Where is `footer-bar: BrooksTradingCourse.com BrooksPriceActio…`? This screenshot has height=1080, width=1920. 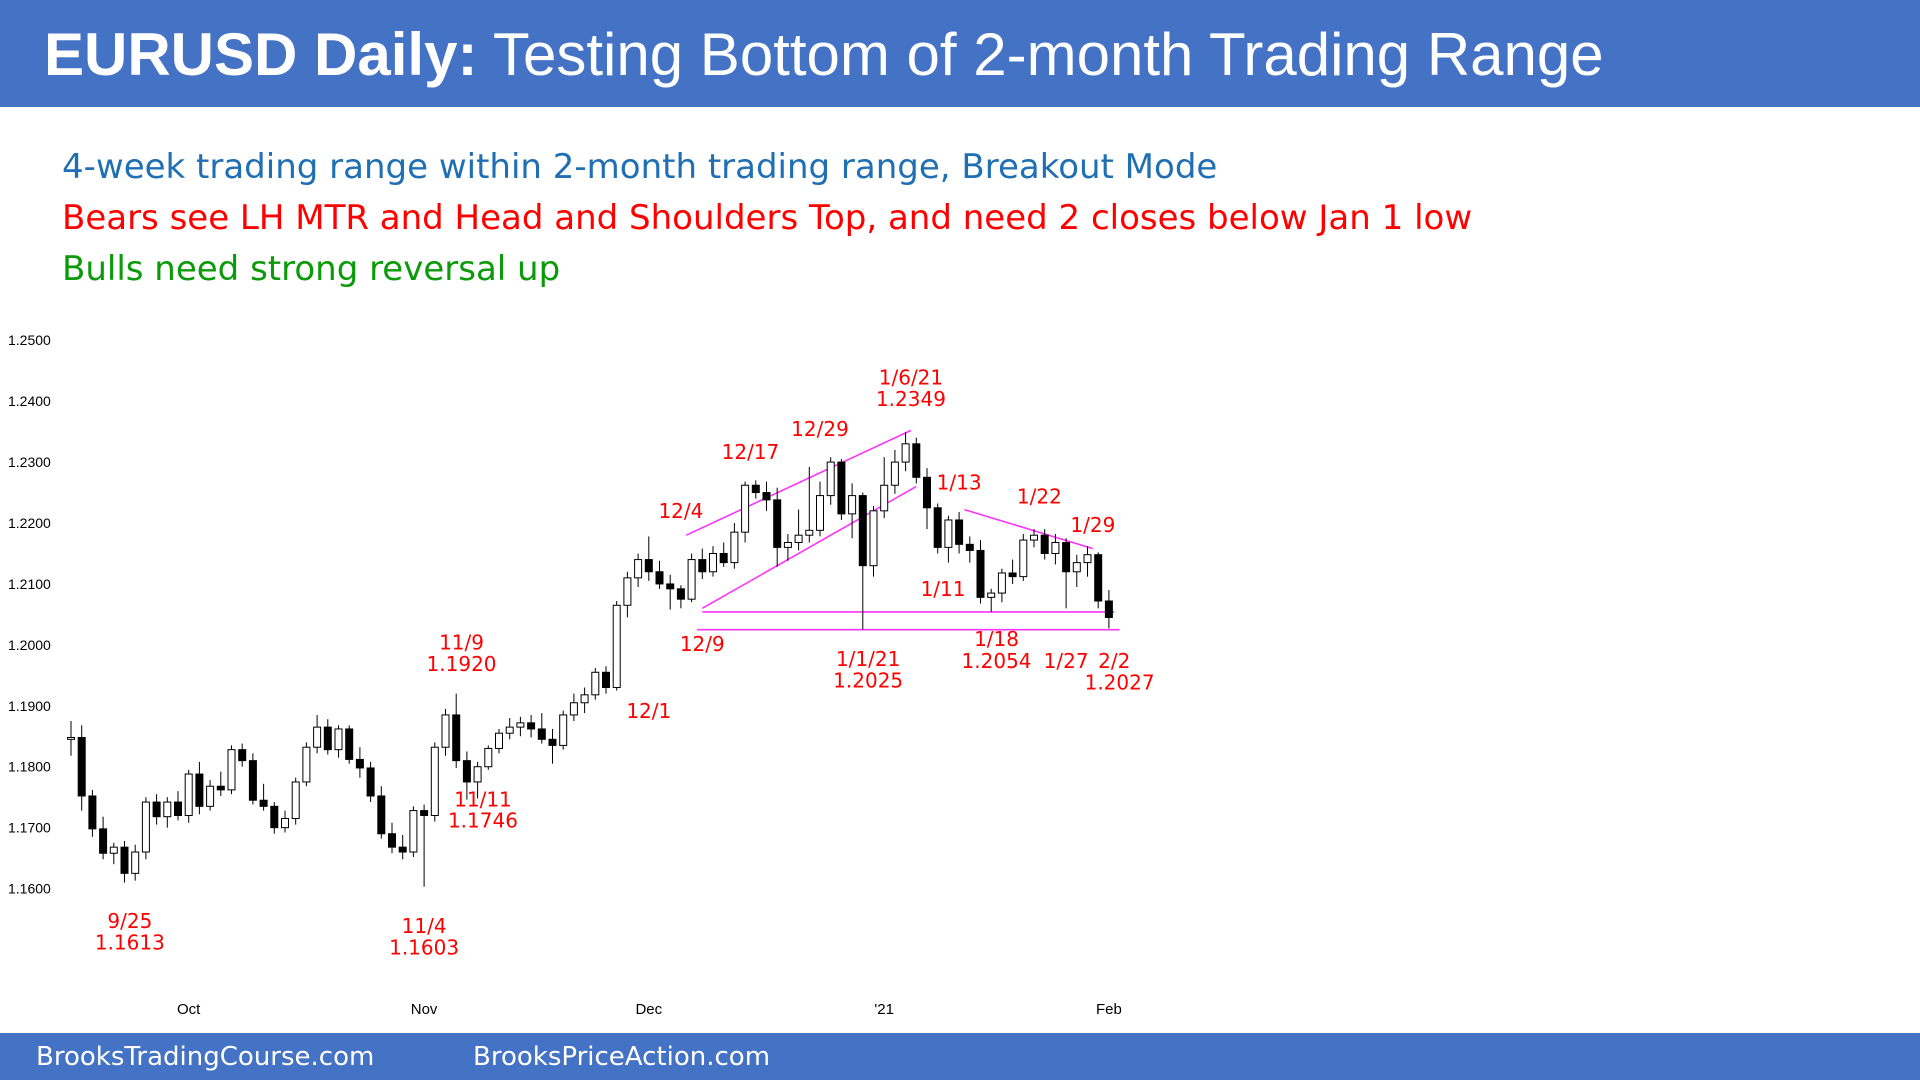 footer-bar: BrooksTradingCourse.com BrooksPriceActio… is located at coordinates (960, 1056).